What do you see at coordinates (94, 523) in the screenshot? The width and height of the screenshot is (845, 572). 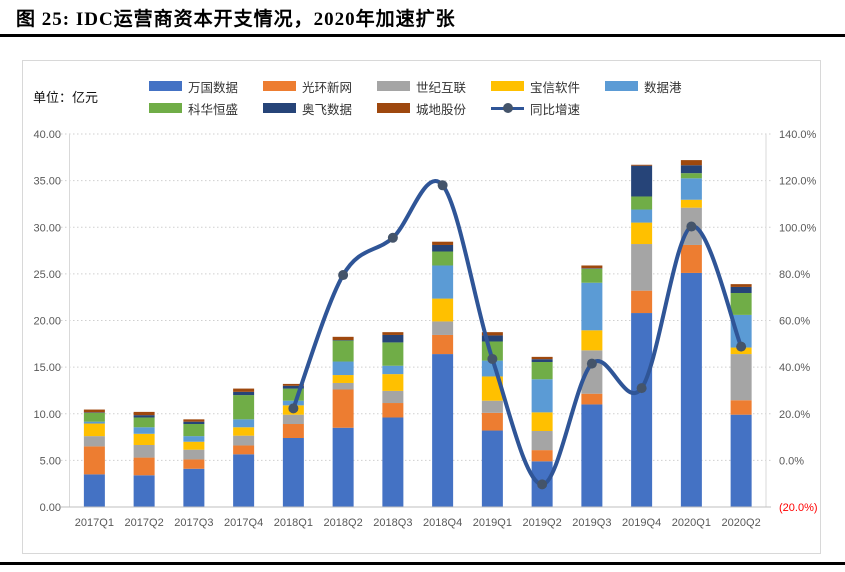 I see `x-axis-tick: 2017Q1` at bounding box center [94, 523].